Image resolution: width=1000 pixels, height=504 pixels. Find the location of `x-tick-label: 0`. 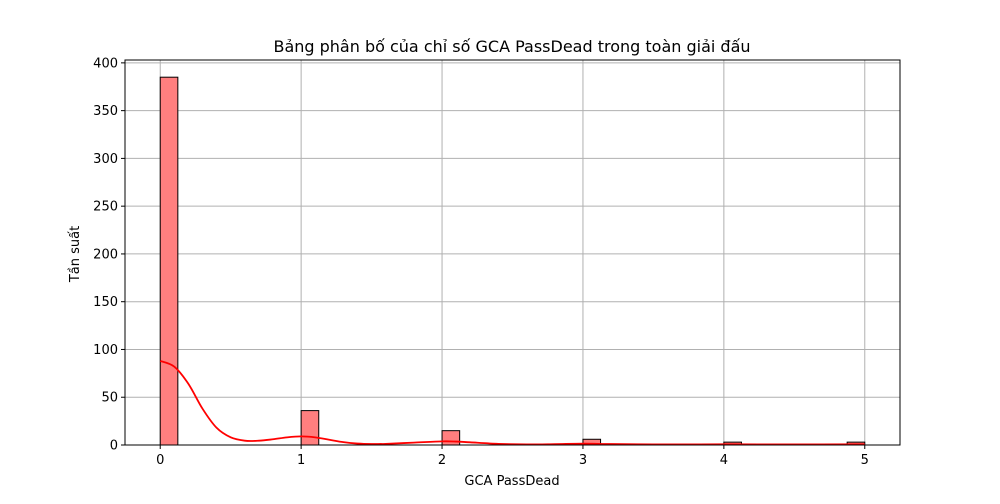

x-tick-label: 0 is located at coordinates (160, 460).